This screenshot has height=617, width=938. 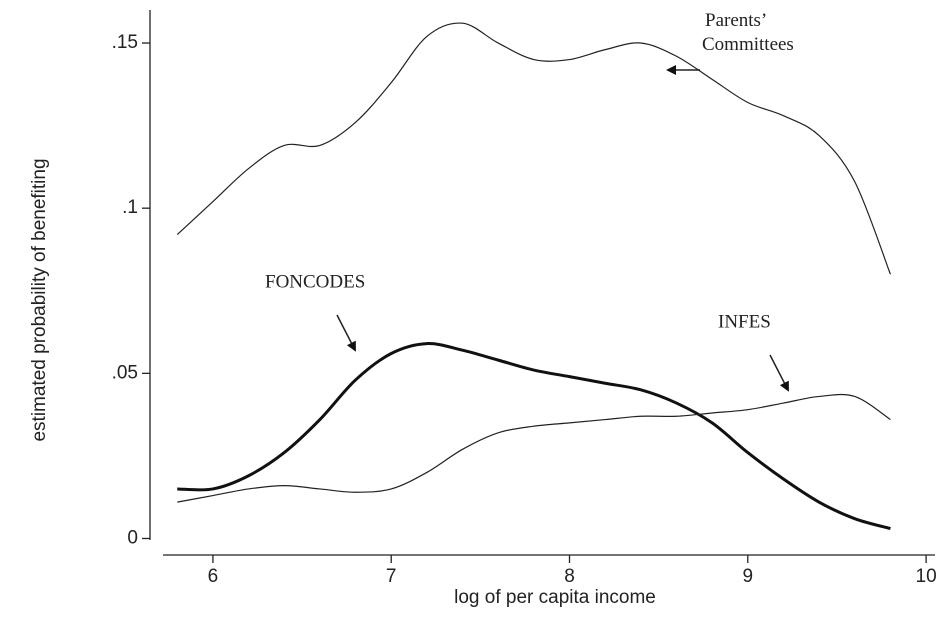 I want to click on x-axis-title: log of per capita income, so click(x=555, y=597).